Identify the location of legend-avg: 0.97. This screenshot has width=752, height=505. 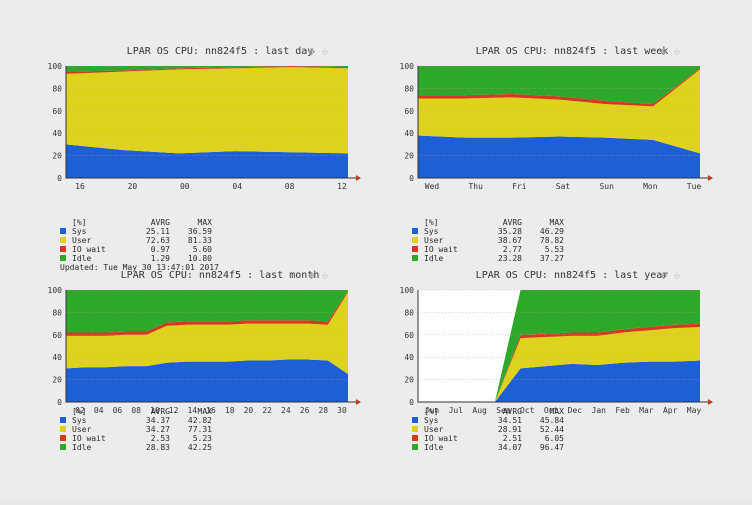
(160, 249).